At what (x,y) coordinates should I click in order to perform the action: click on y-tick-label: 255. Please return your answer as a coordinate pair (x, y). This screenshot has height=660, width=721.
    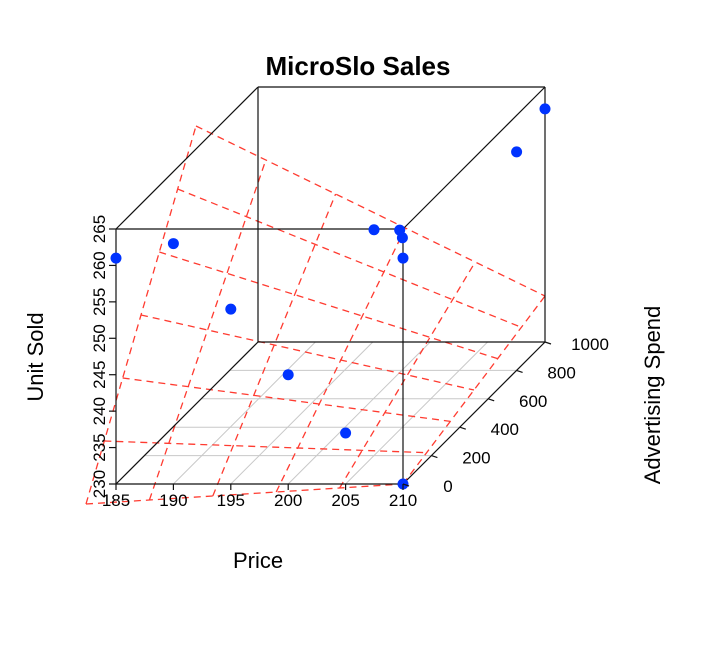
    Looking at the image, I should click on (99, 302).